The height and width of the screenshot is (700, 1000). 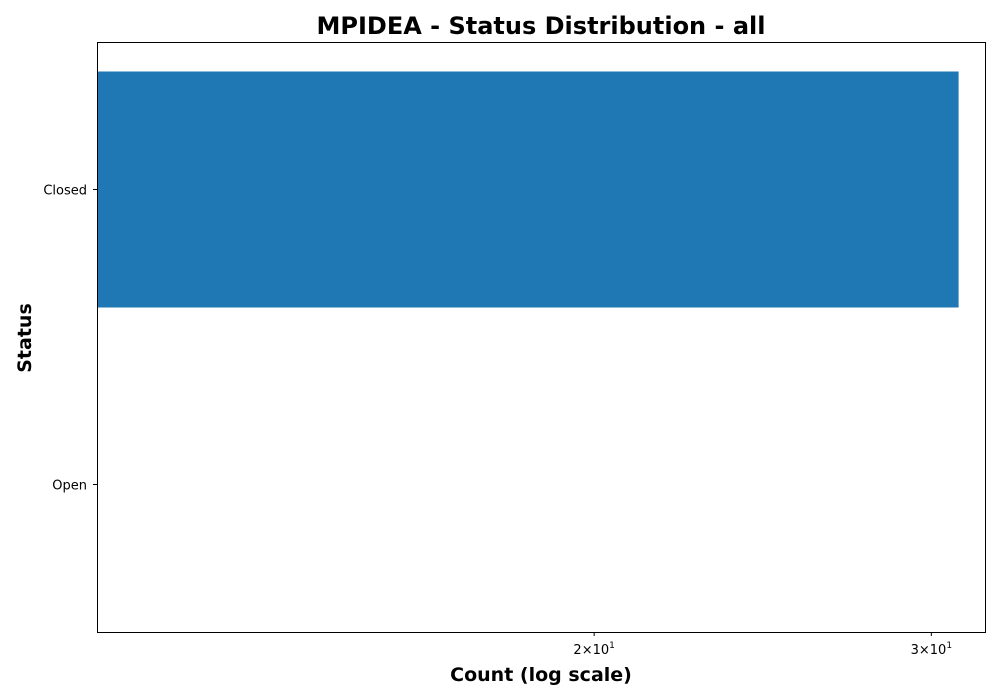 I want to click on y-axis-label: Status, so click(x=25, y=338).